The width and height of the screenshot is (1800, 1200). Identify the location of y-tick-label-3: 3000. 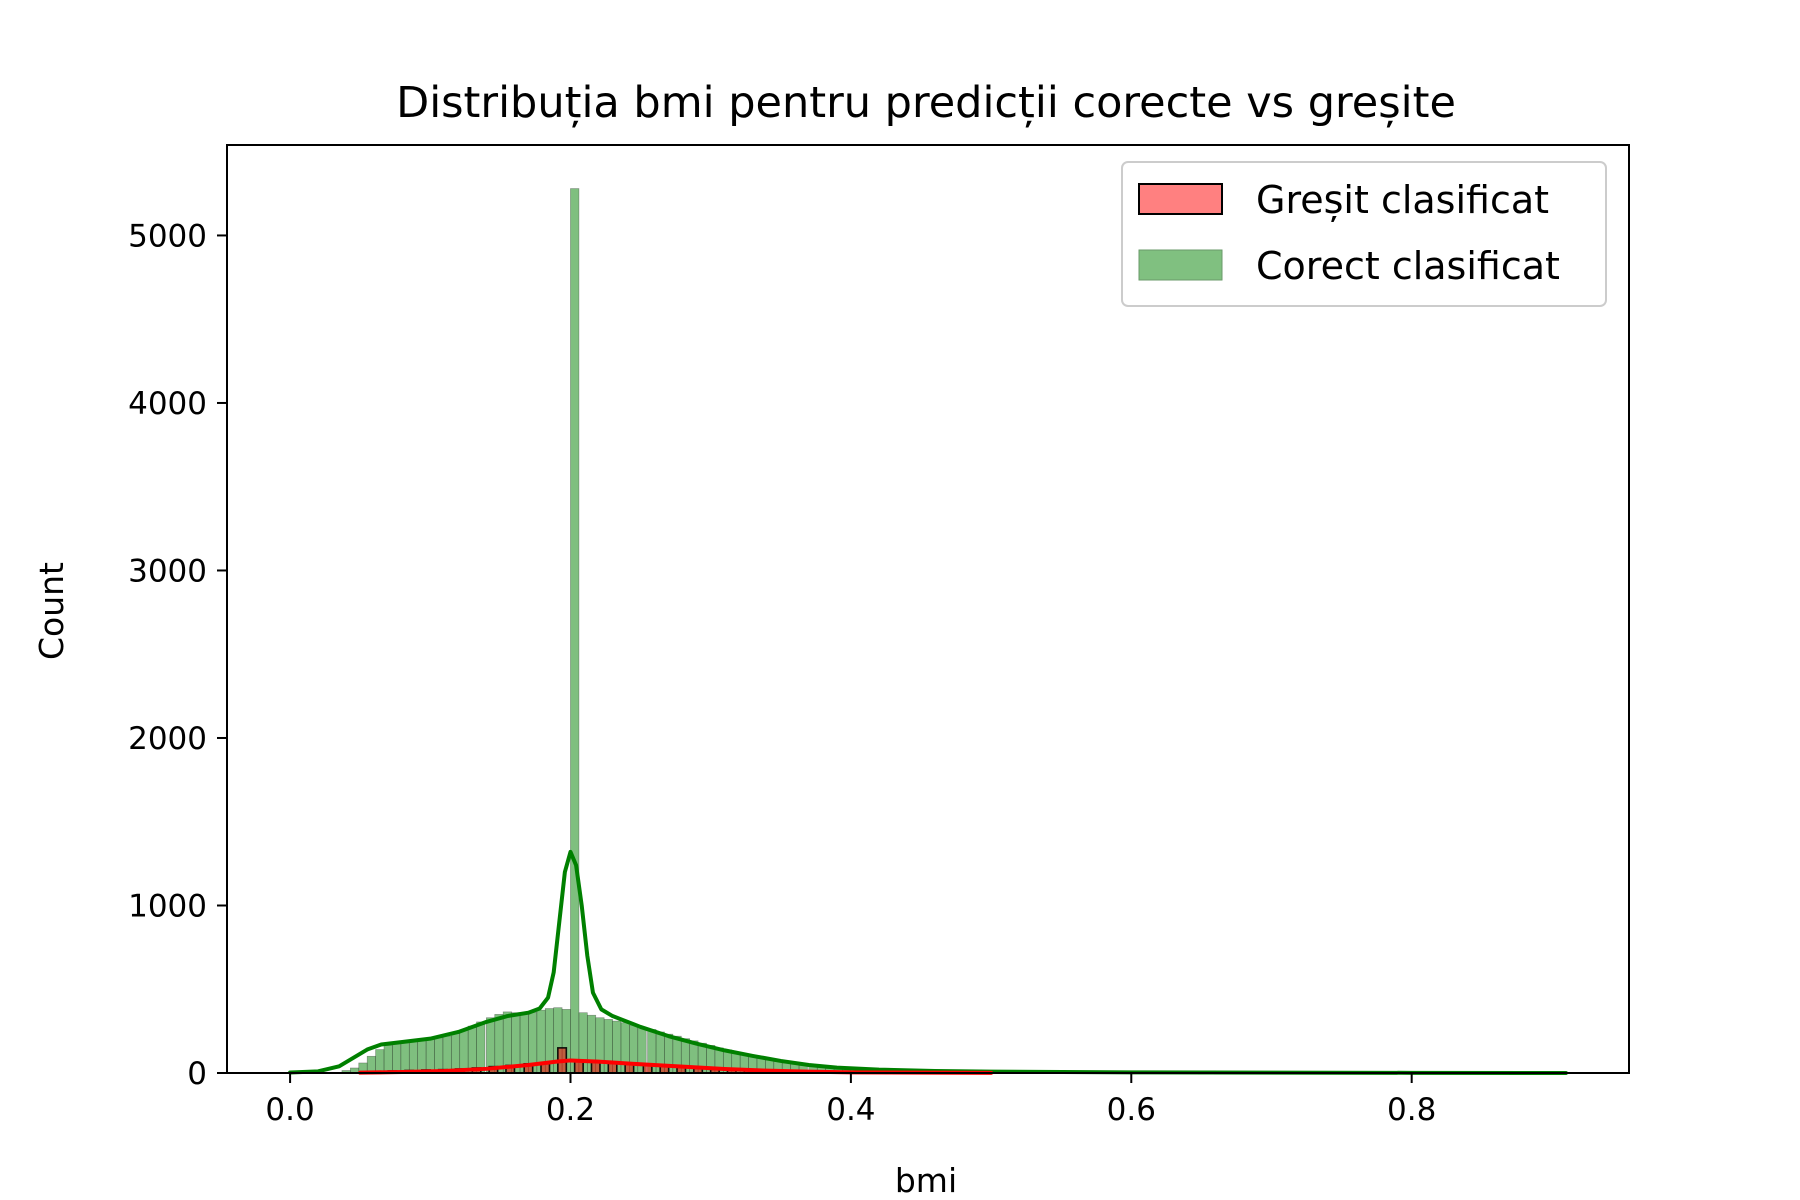
(167, 571).